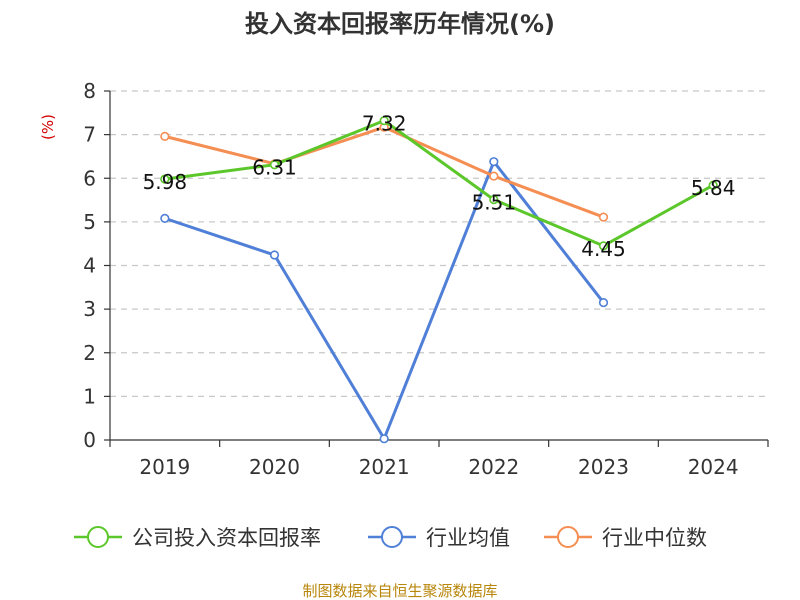 This screenshot has height=600, width=800. Describe the element at coordinates (603, 467) in the screenshot. I see `x-tick-label: 2023` at that location.